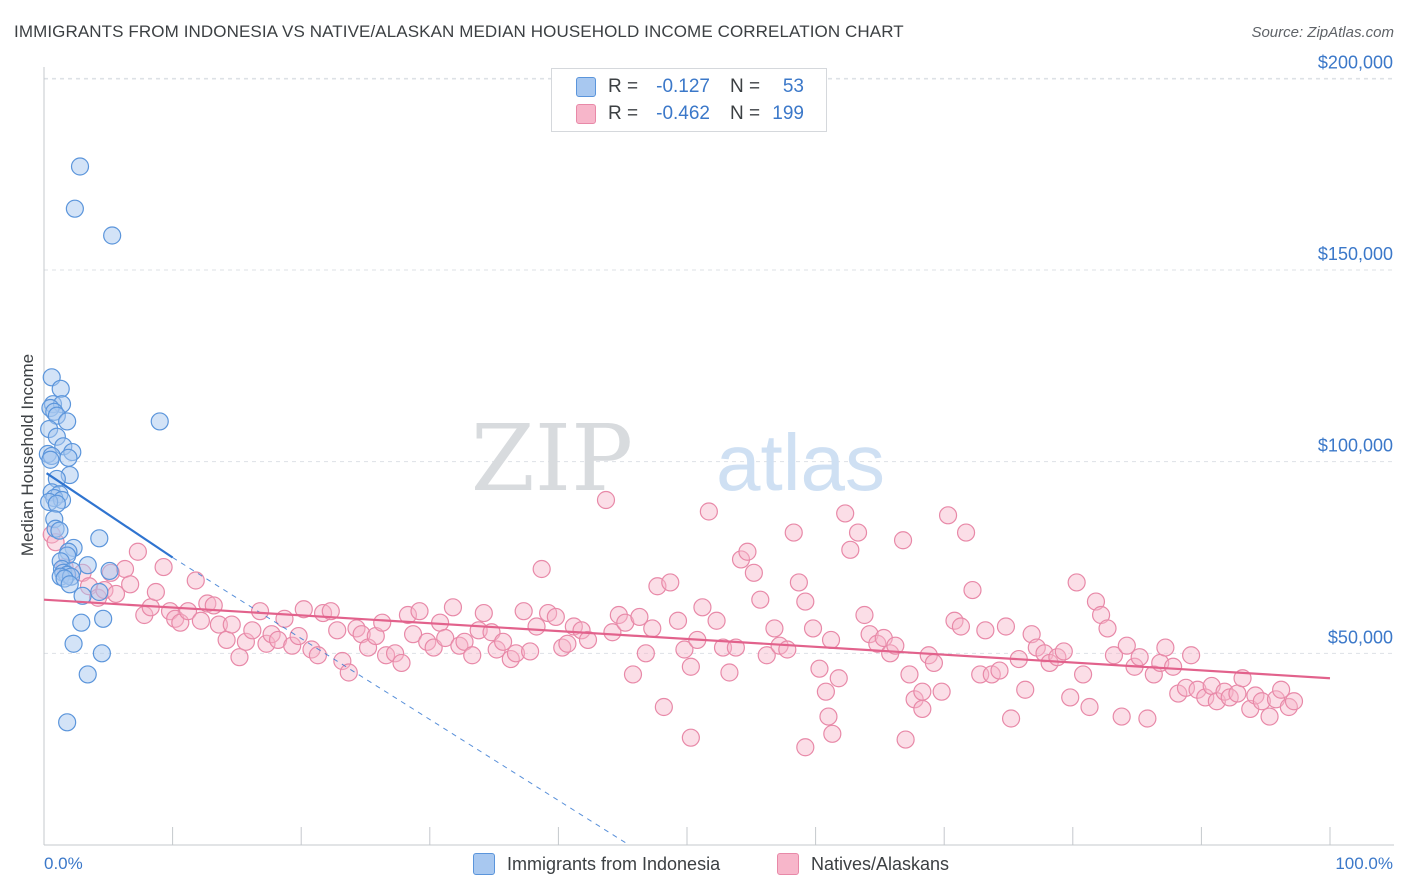 The image size is (1406, 892). I want to click on legend-swatch-blue, so click(586, 87).